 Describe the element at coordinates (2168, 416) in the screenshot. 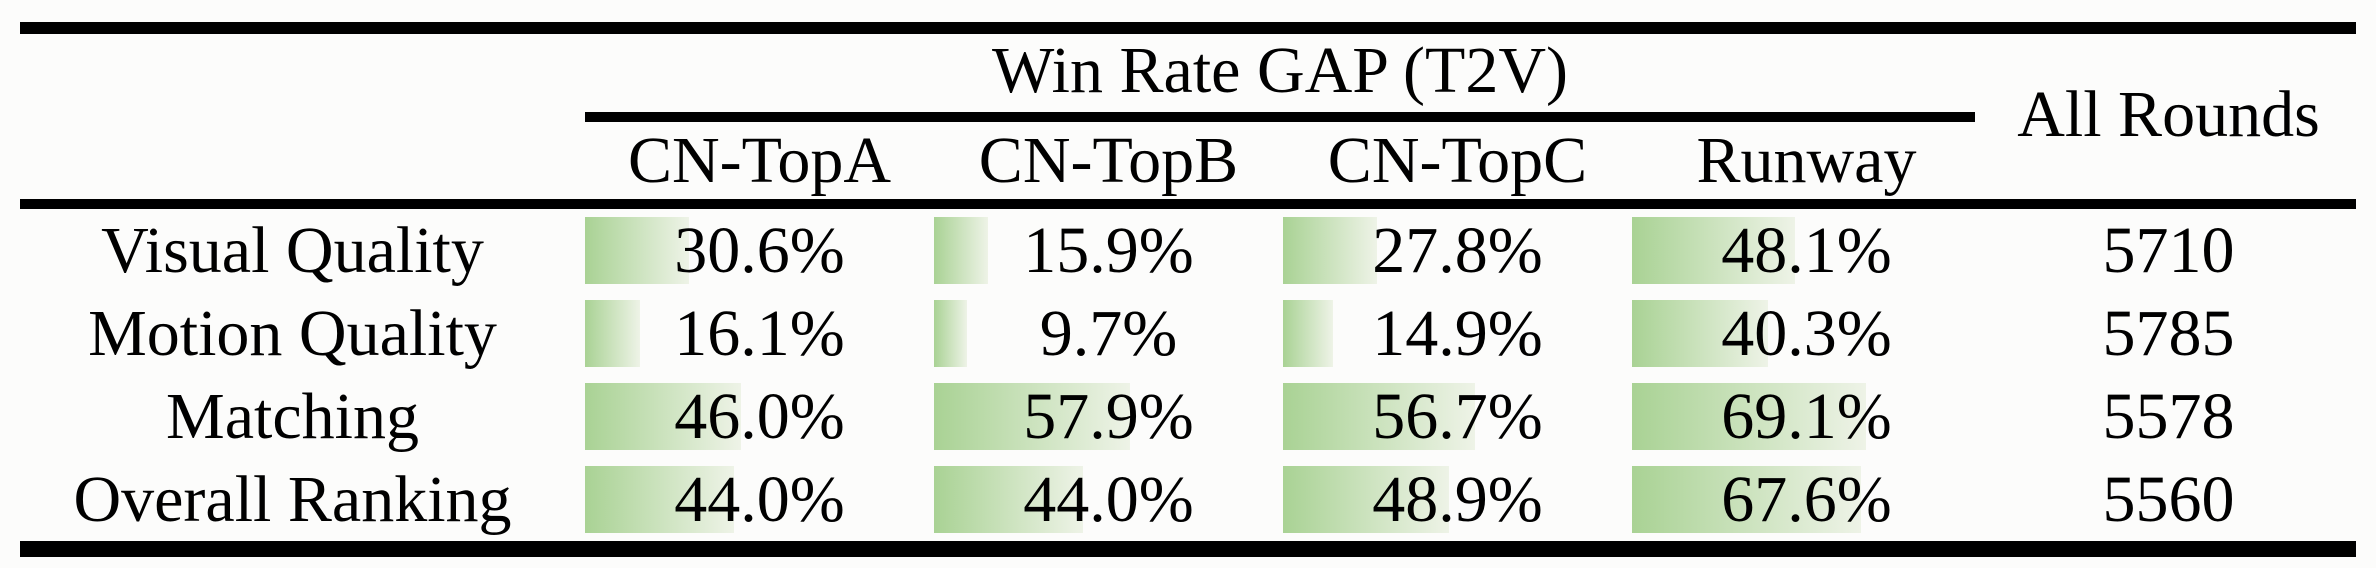

I see `all-rounds-value: 5578` at that location.